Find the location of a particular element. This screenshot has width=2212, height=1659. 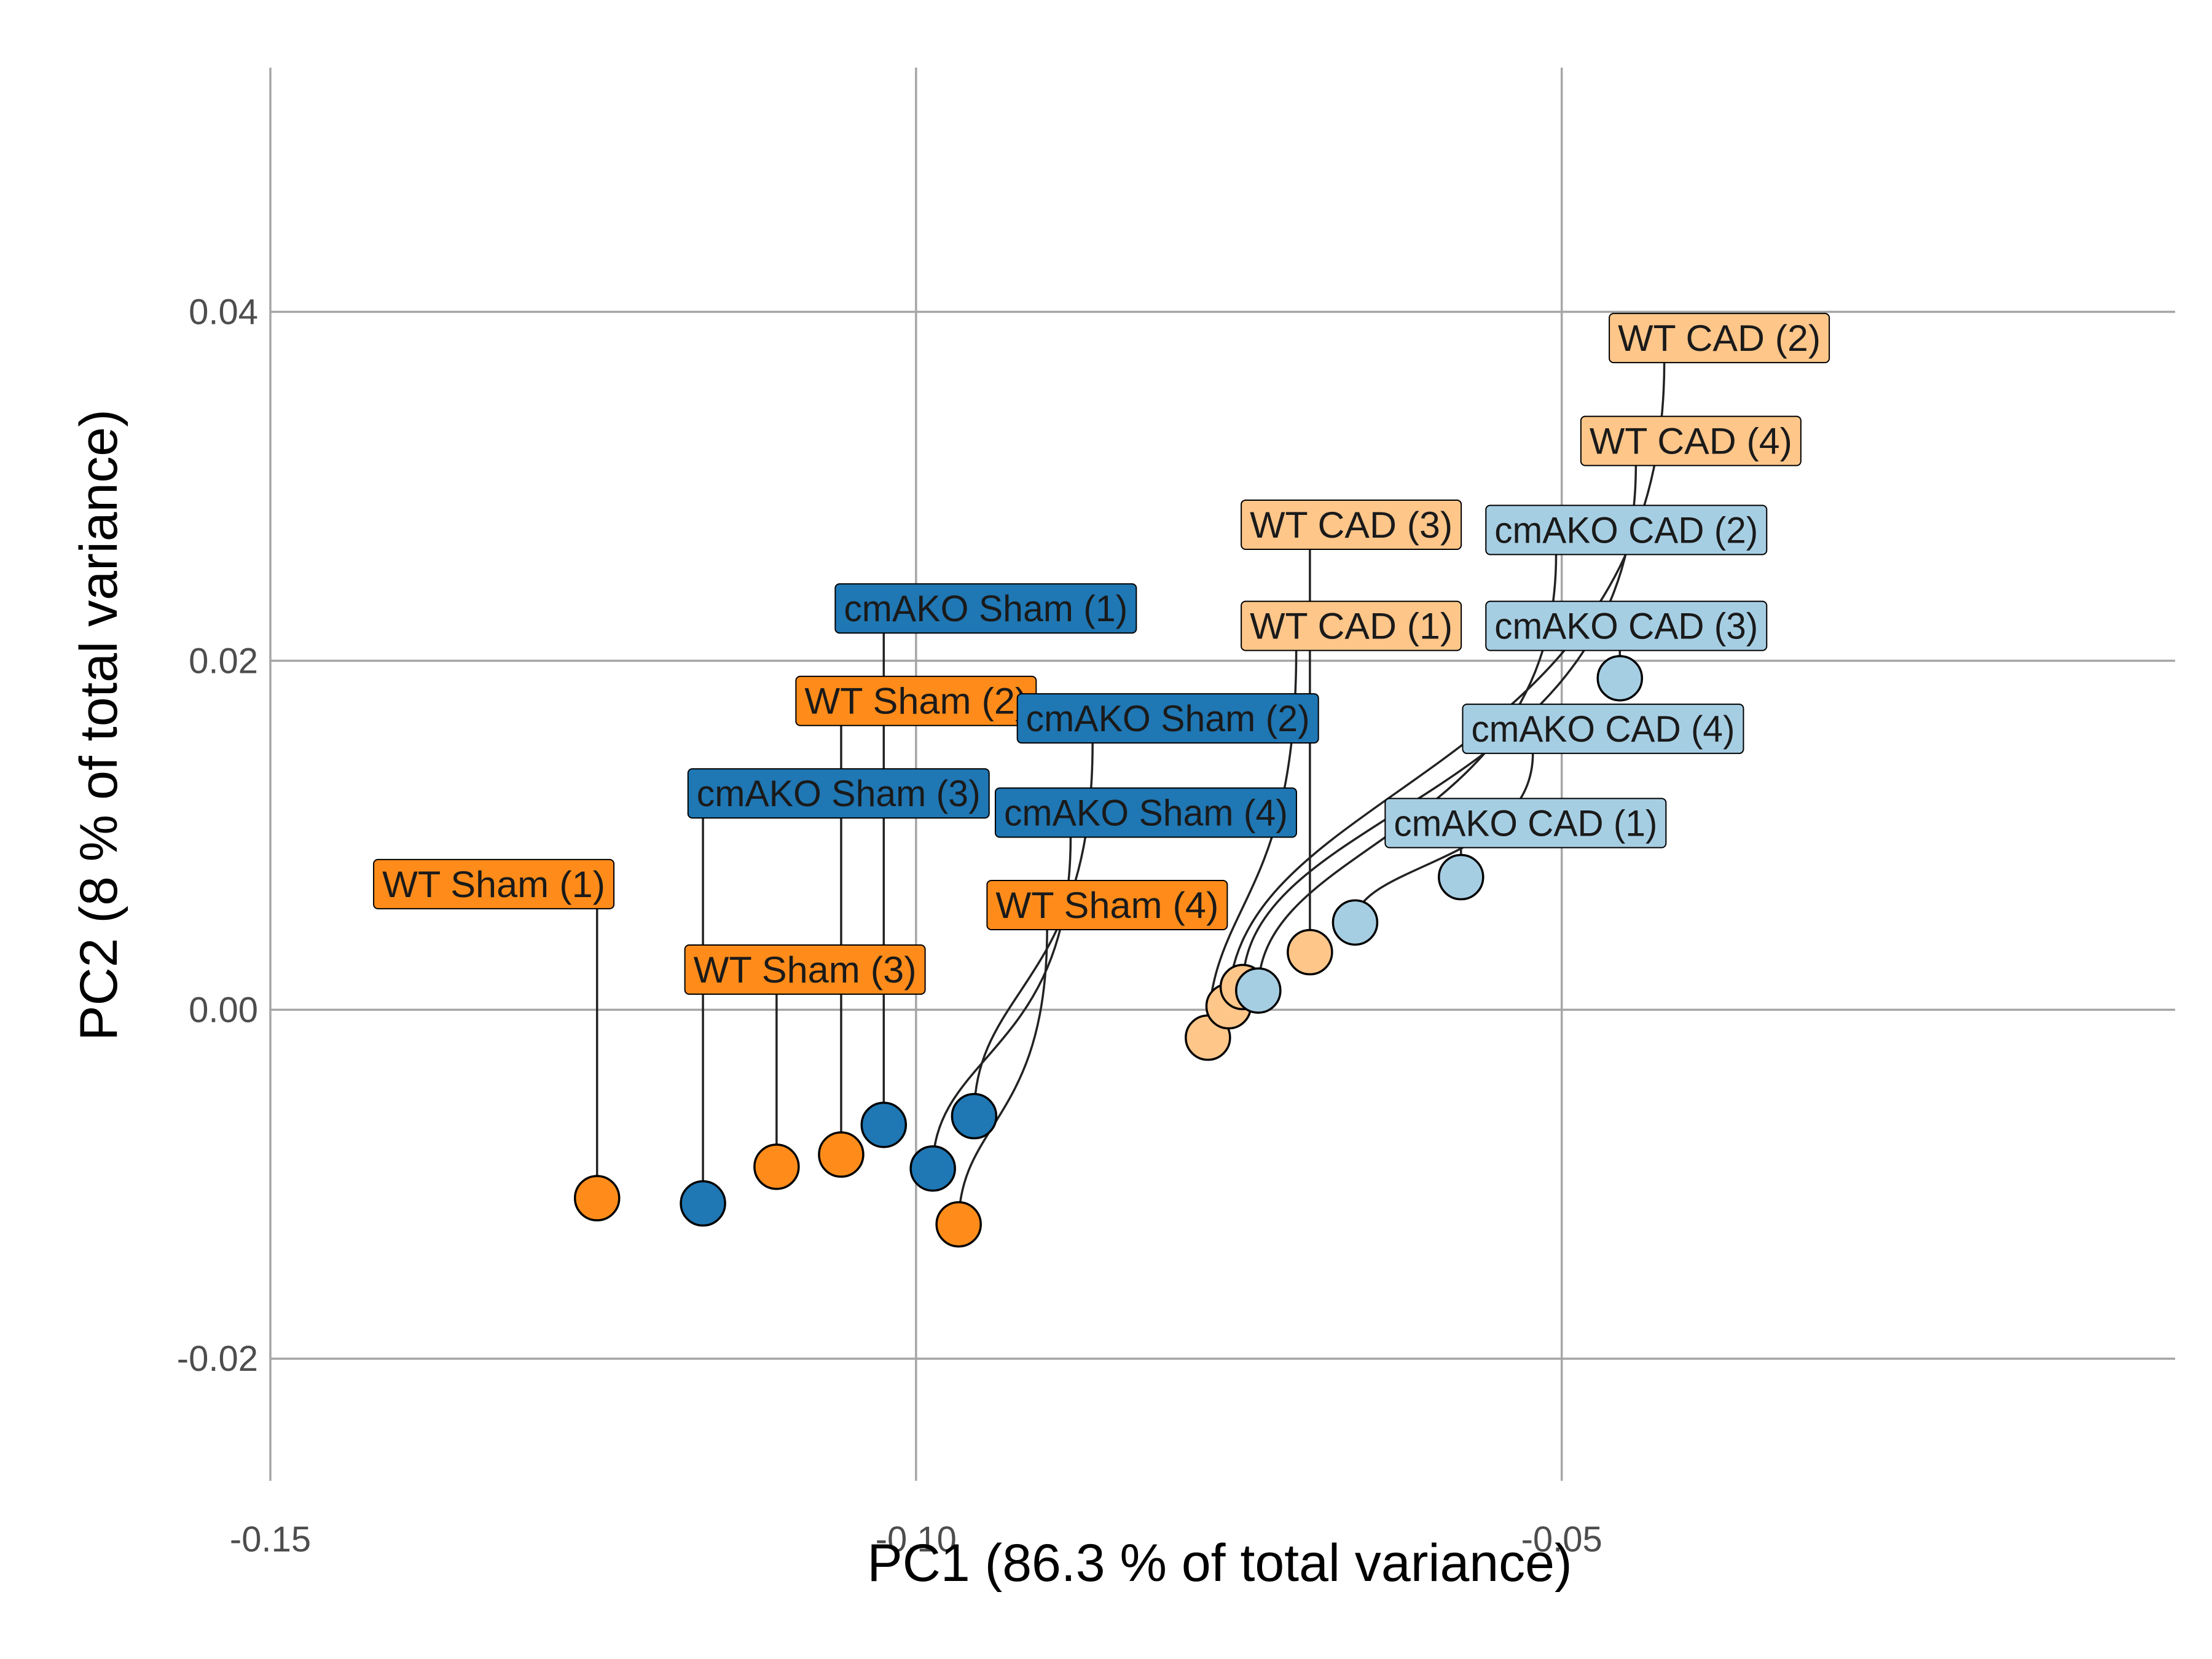

point-label: WT CAD (2) is located at coordinates (1719, 338).